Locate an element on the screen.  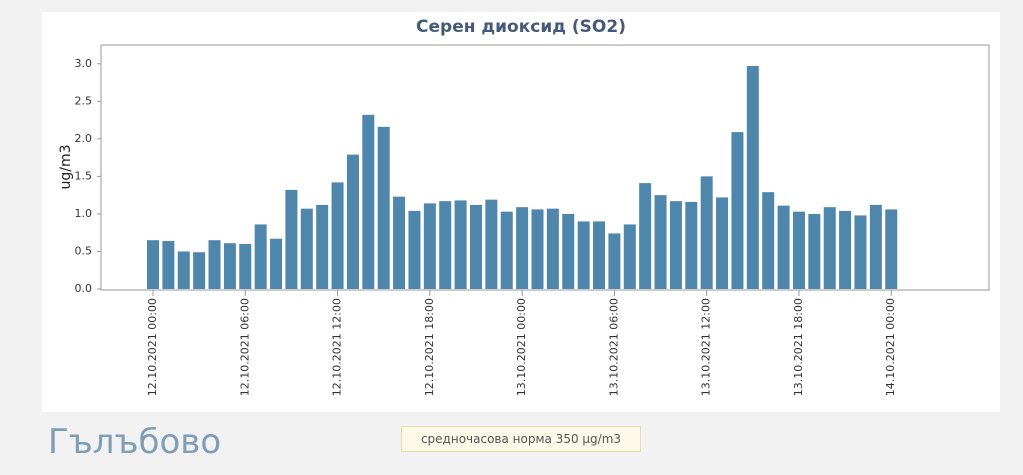
x-tick-label: 13.10.2021 06:00 is located at coordinates (613, 347).